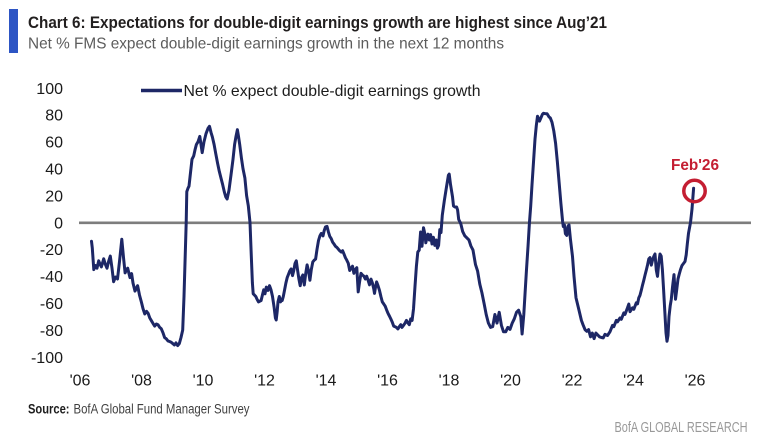  Describe the element at coordinates (49, 89) in the screenshot. I see `svg-text: 100` at that location.